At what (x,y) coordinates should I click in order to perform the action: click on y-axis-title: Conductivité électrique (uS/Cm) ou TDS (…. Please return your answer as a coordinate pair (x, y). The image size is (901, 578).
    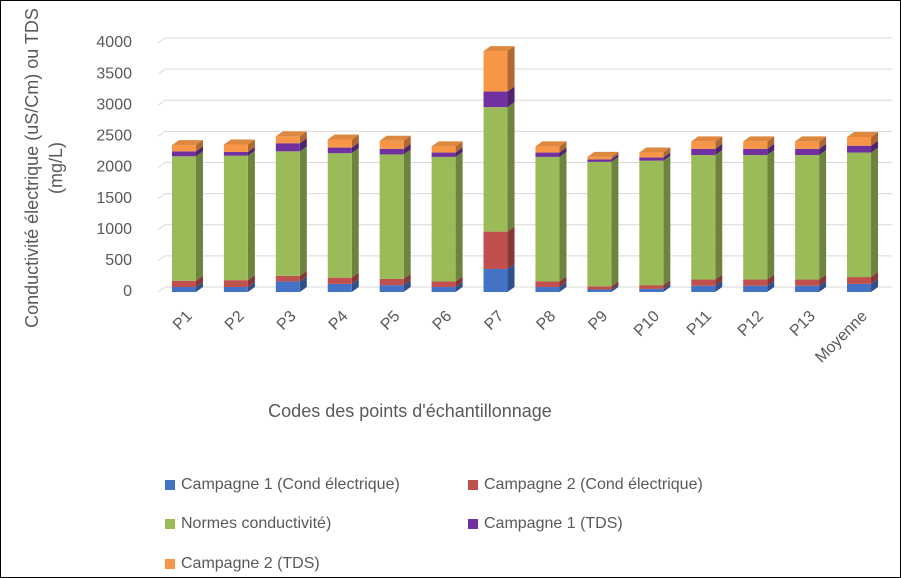
    Looking at the image, I should click on (44, 168).